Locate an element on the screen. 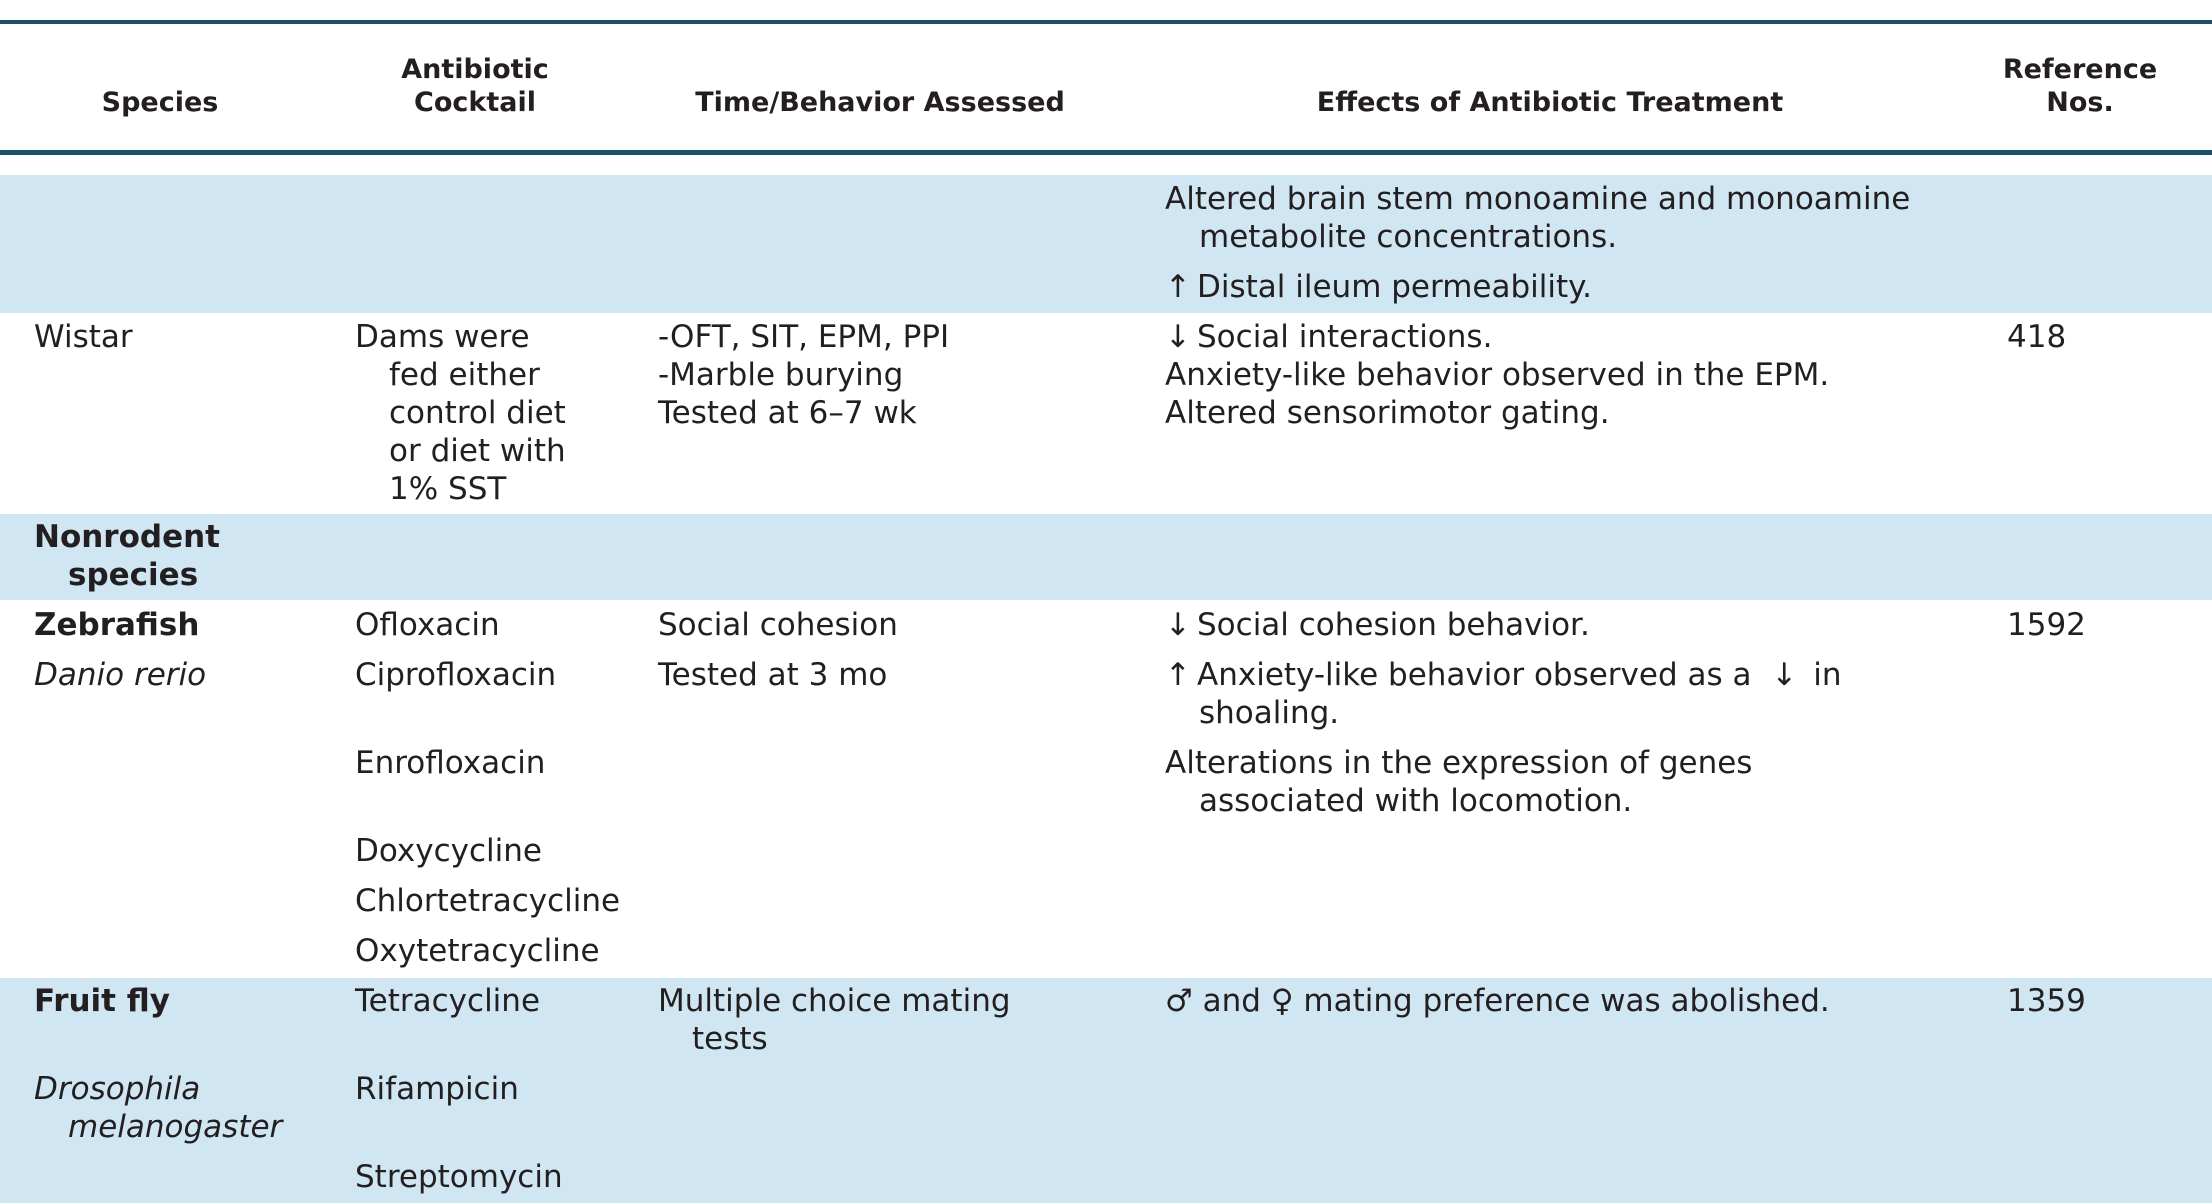  row-wistar-effects-line3: Altered sensorimotor gating. is located at coordinates (1387, 413).